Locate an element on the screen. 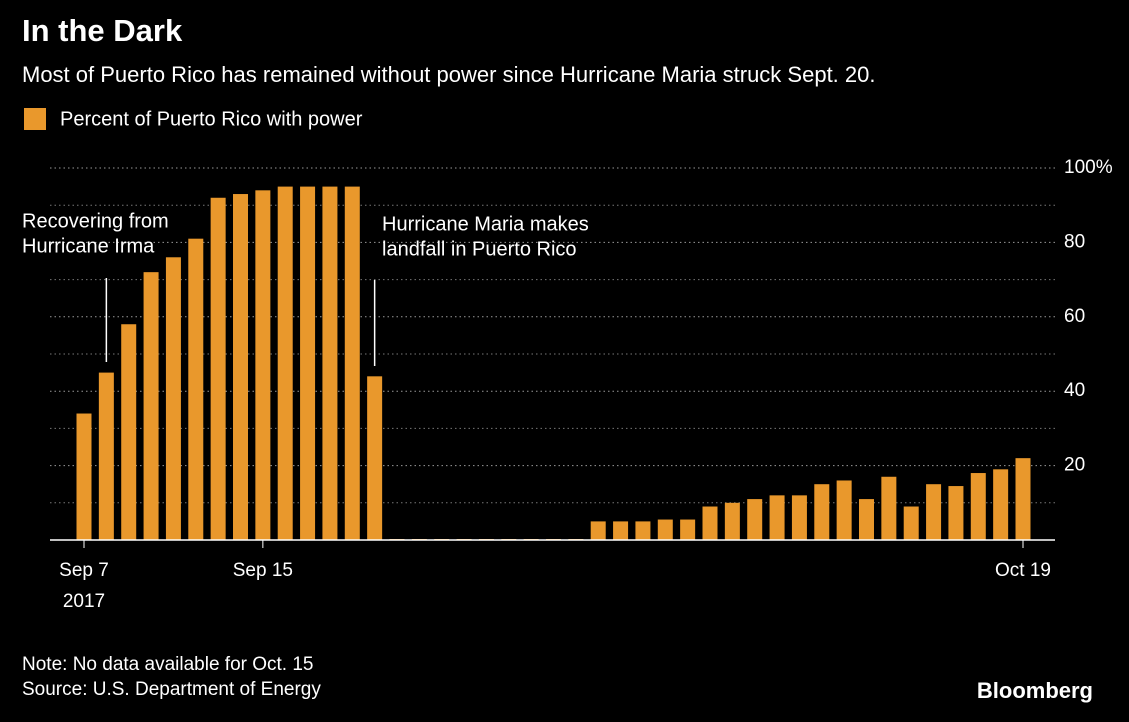 Image resolution: width=1129 pixels, height=722 pixels. x-year-label: 2017 is located at coordinates (84, 601).